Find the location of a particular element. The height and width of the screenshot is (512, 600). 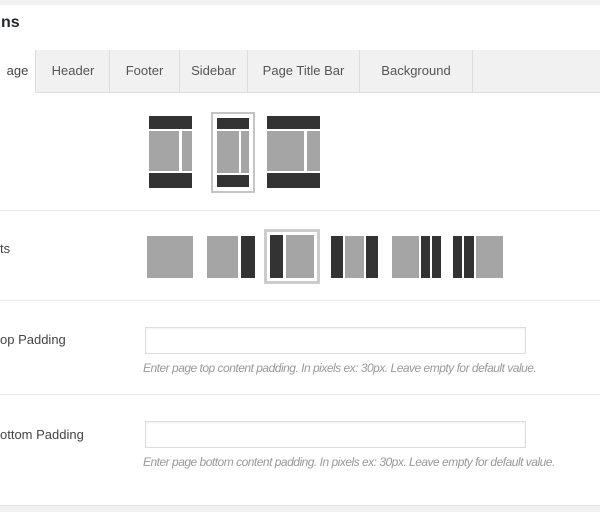

wide-layout-thumb is located at coordinates (170, 152).